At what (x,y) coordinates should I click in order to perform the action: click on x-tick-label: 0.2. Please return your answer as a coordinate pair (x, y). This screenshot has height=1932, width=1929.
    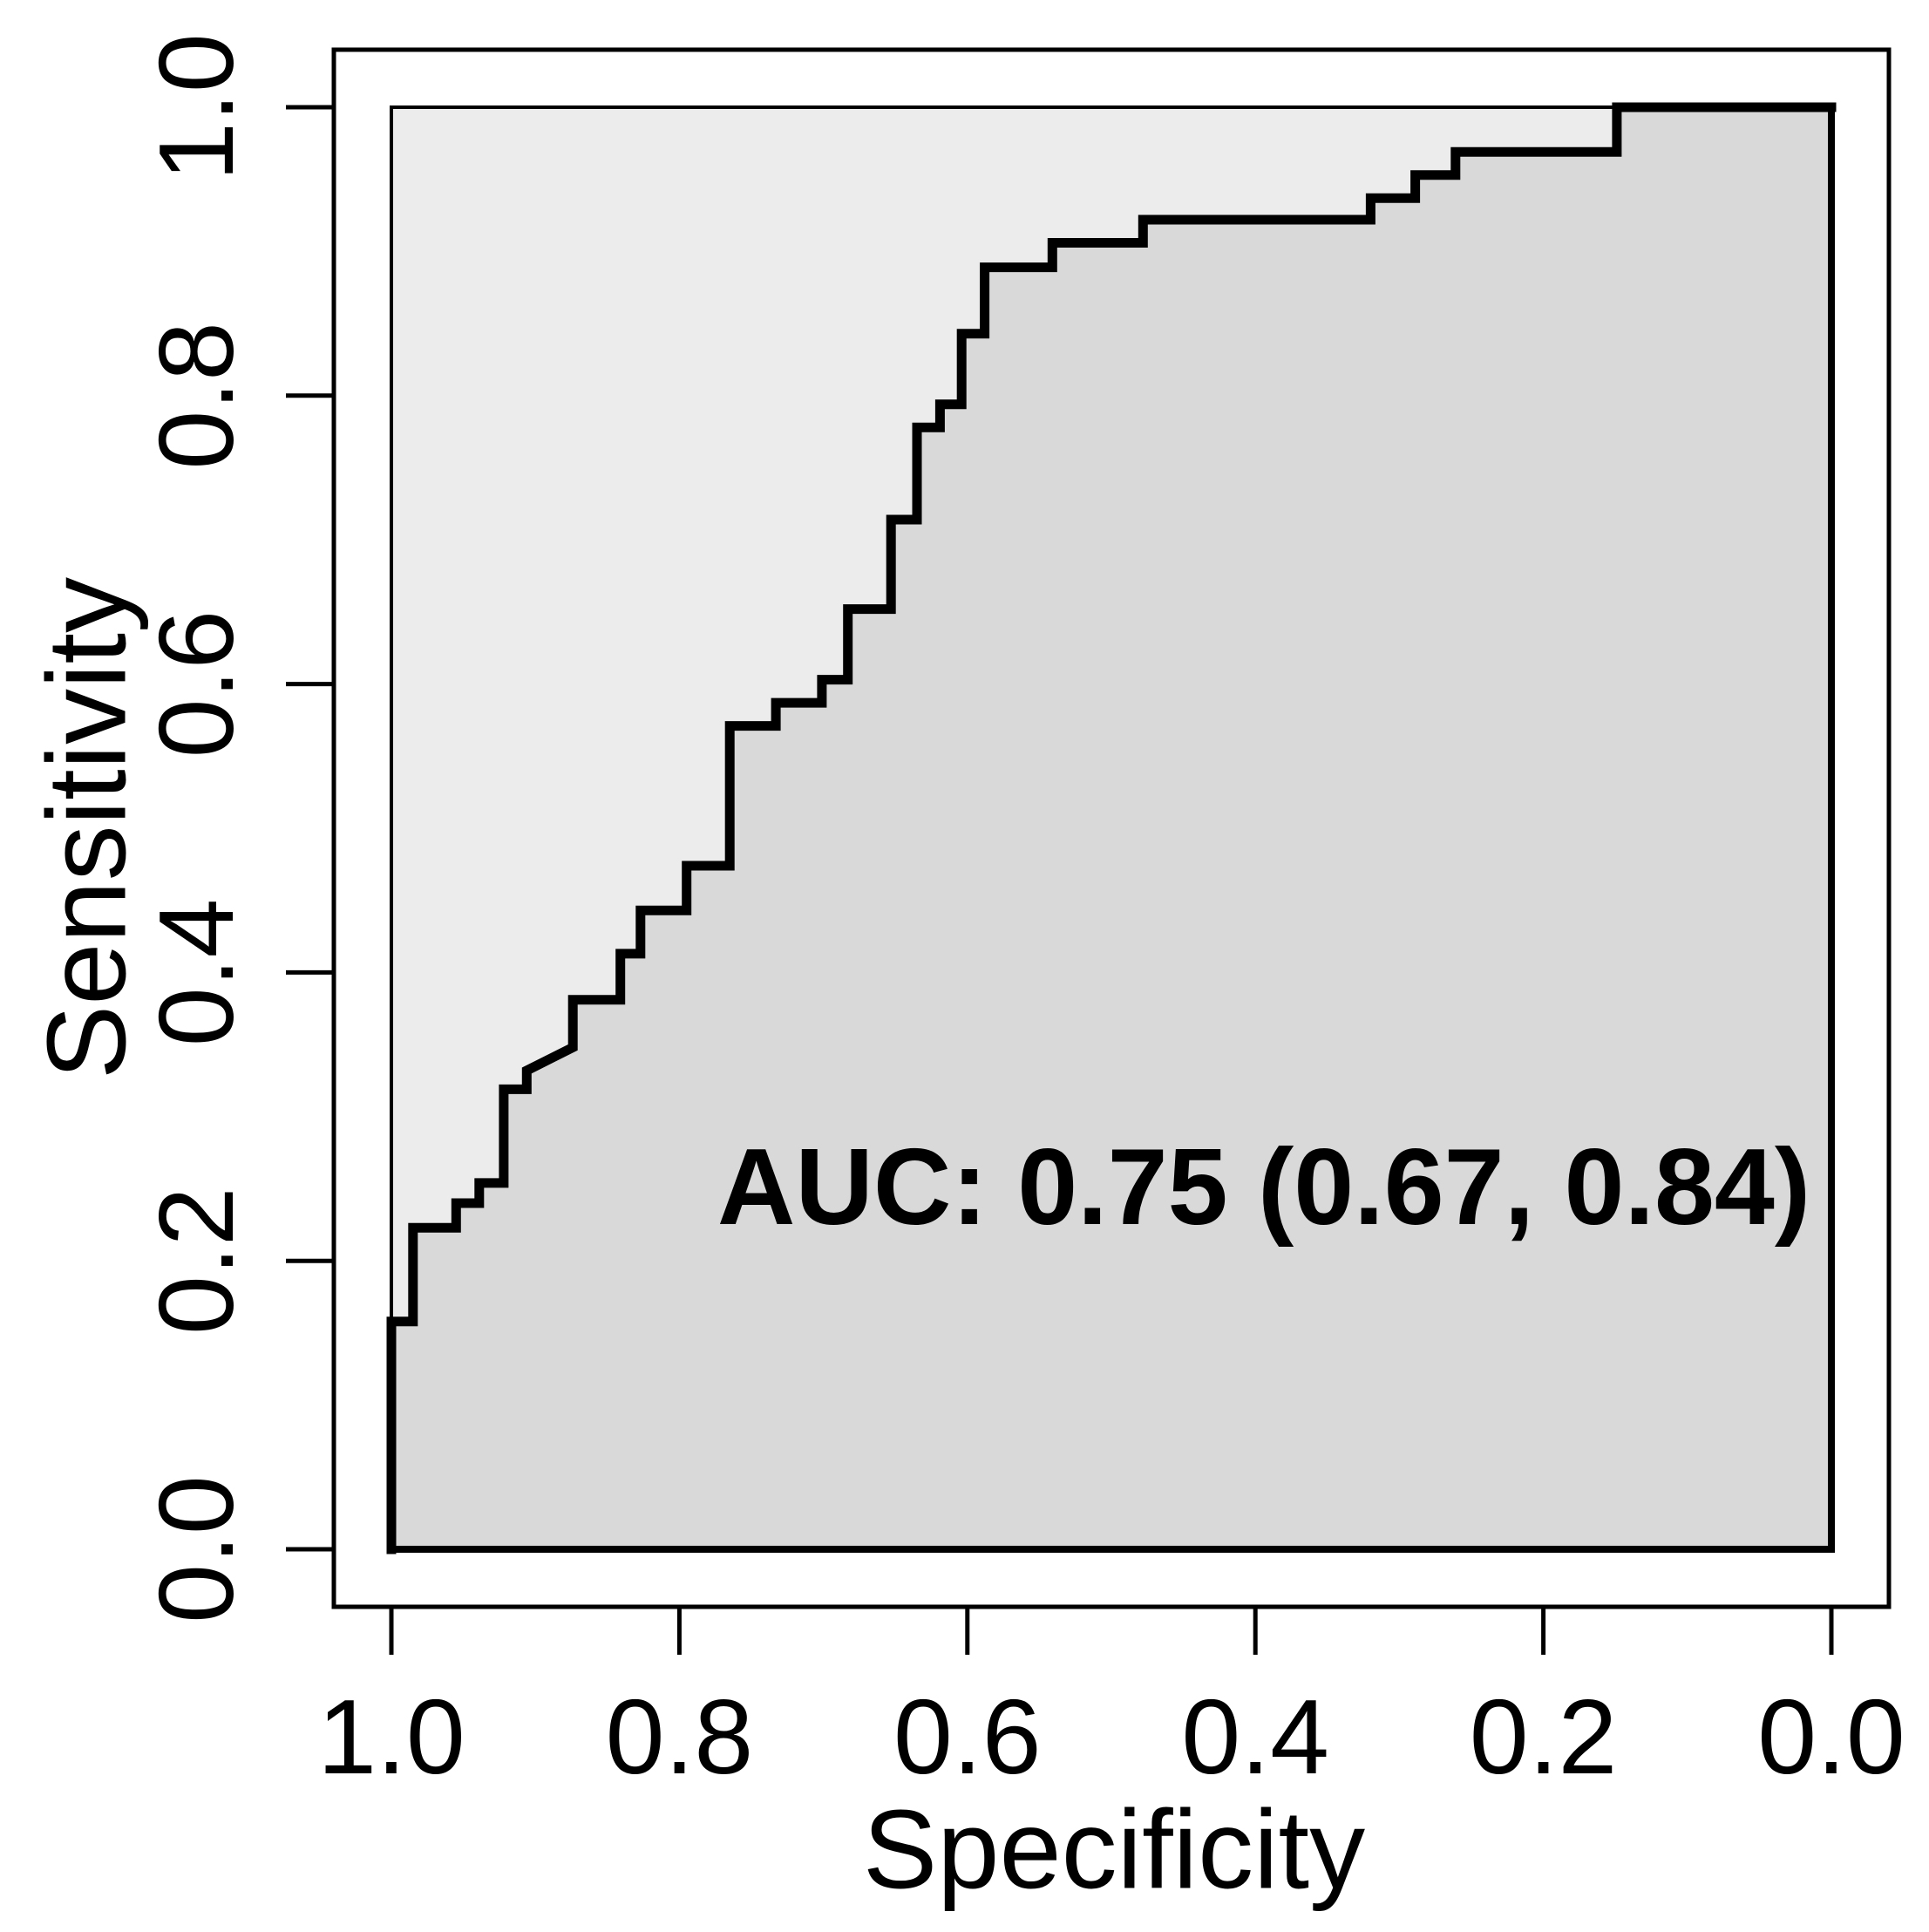
    Looking at the image, I should click on (1544, 1736).